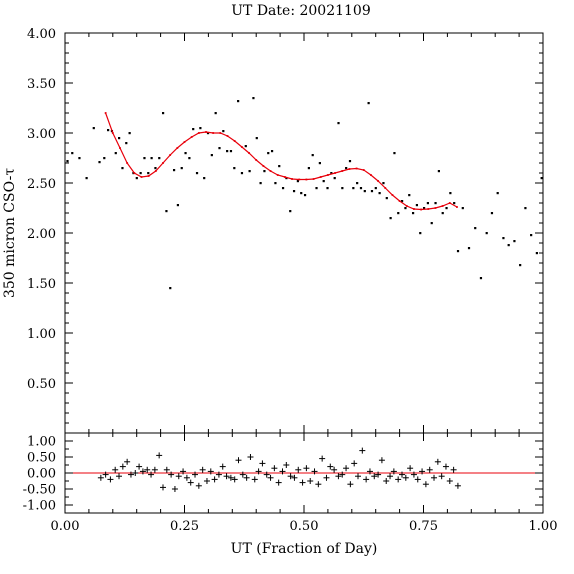  I want to click on top-y-tick-label: 3.00, so click(41, 134).